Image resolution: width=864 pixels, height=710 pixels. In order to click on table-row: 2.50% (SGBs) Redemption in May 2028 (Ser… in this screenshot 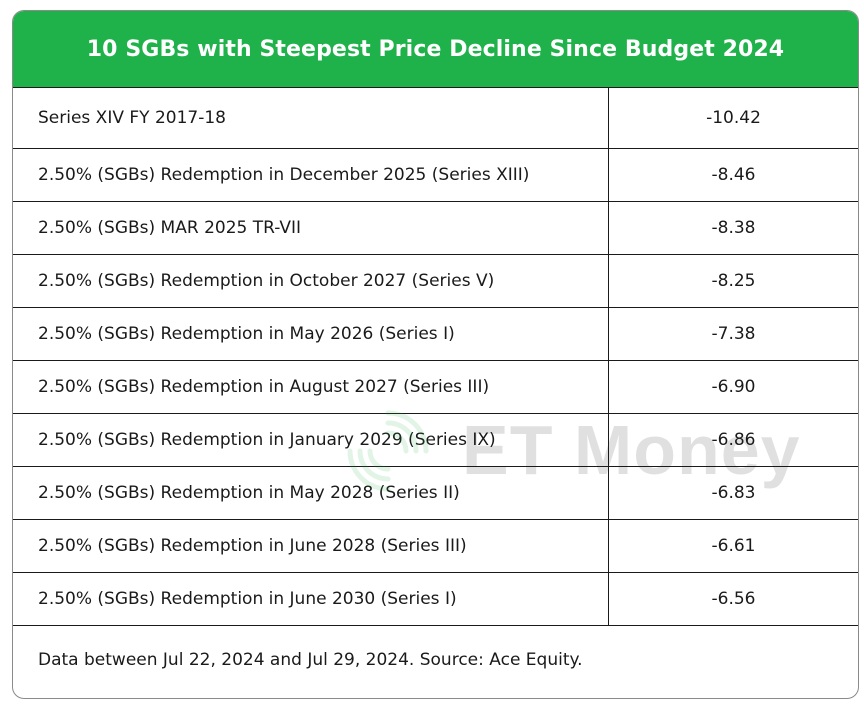, I will do `click(435, 493)`.